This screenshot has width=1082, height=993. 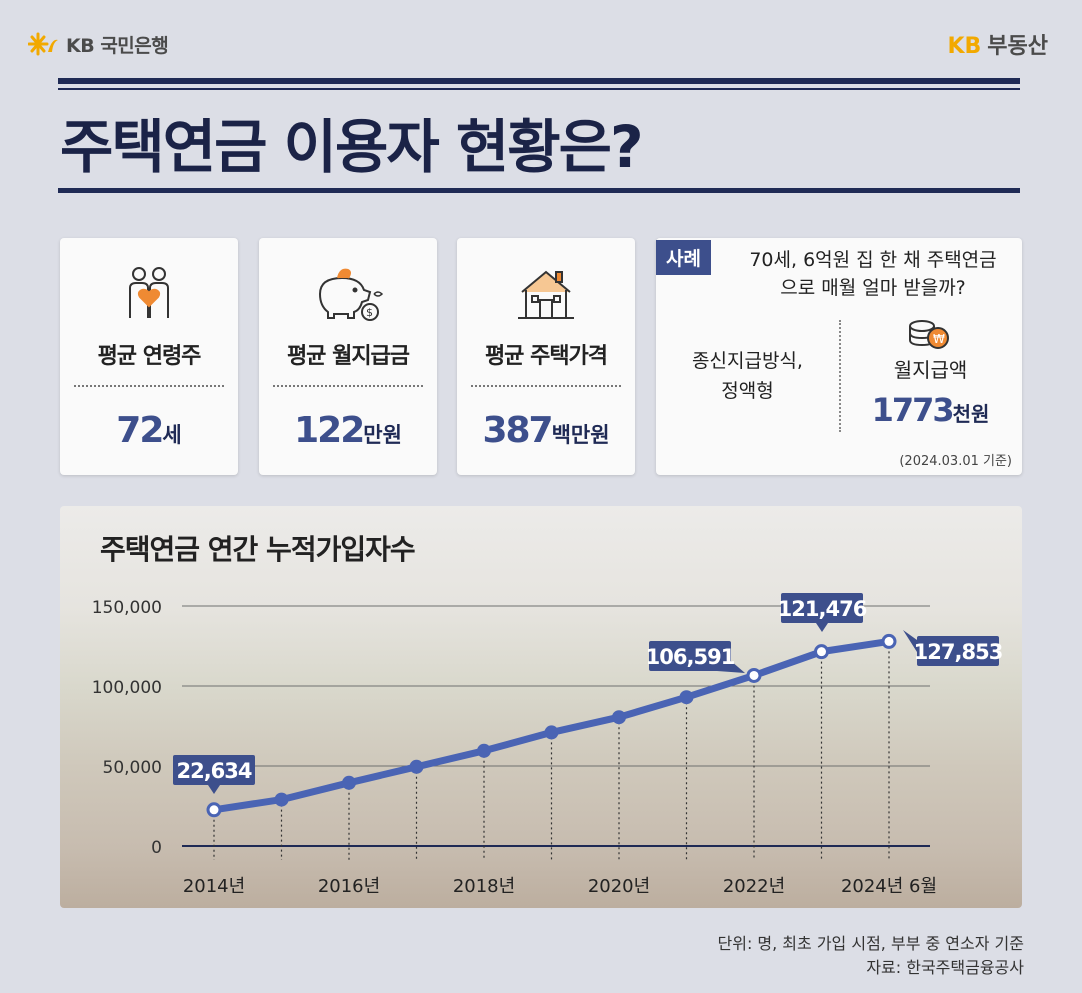 What do you see at coordinates (382, 435) in the screenshot?
I see `stat-unit: 만원` at bounding box center [382, 435].